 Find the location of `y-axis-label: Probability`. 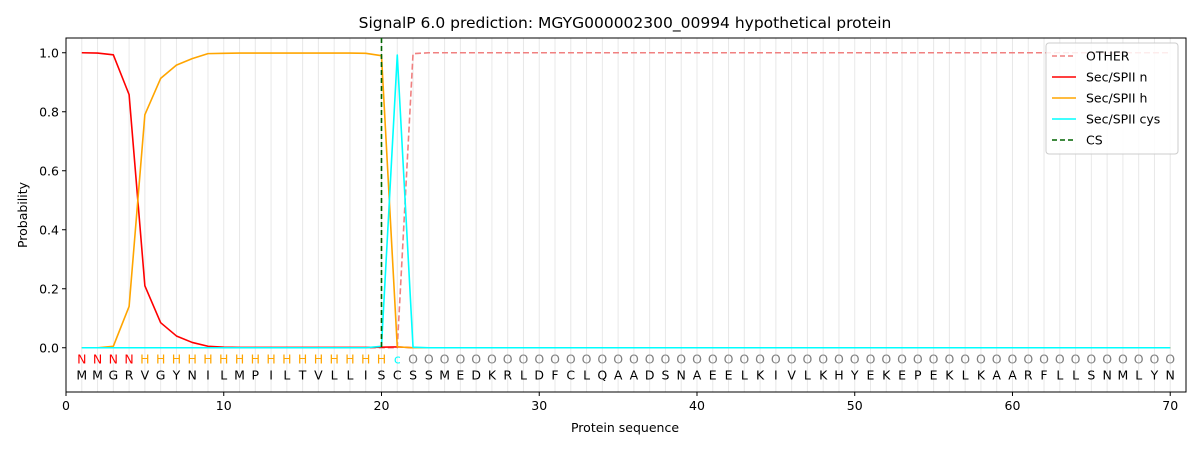

y-axis-label: Probability is located at coordinates (22, 214).